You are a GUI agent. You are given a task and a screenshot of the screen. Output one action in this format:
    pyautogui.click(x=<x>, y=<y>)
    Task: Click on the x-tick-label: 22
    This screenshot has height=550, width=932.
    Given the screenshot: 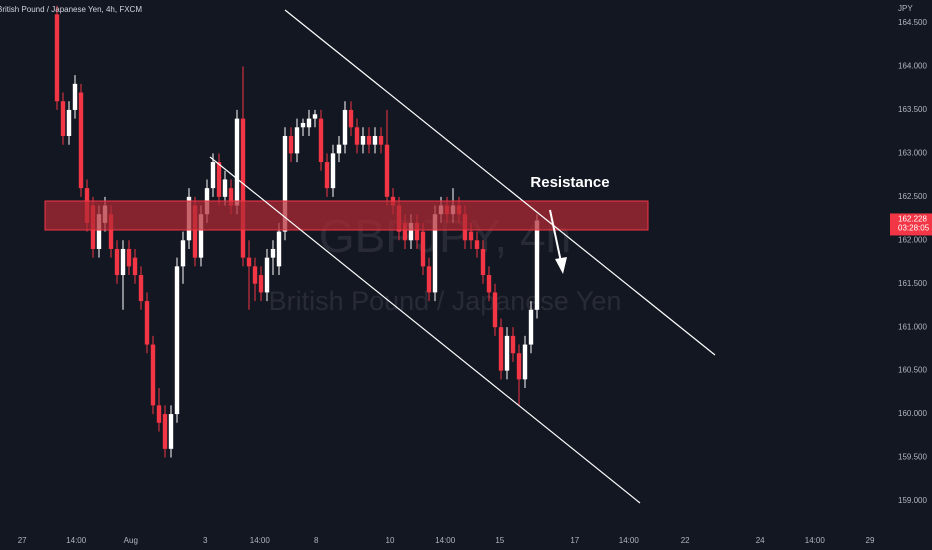 What is the action you would take?
    pyautogui.click(x=685, y=540)
    